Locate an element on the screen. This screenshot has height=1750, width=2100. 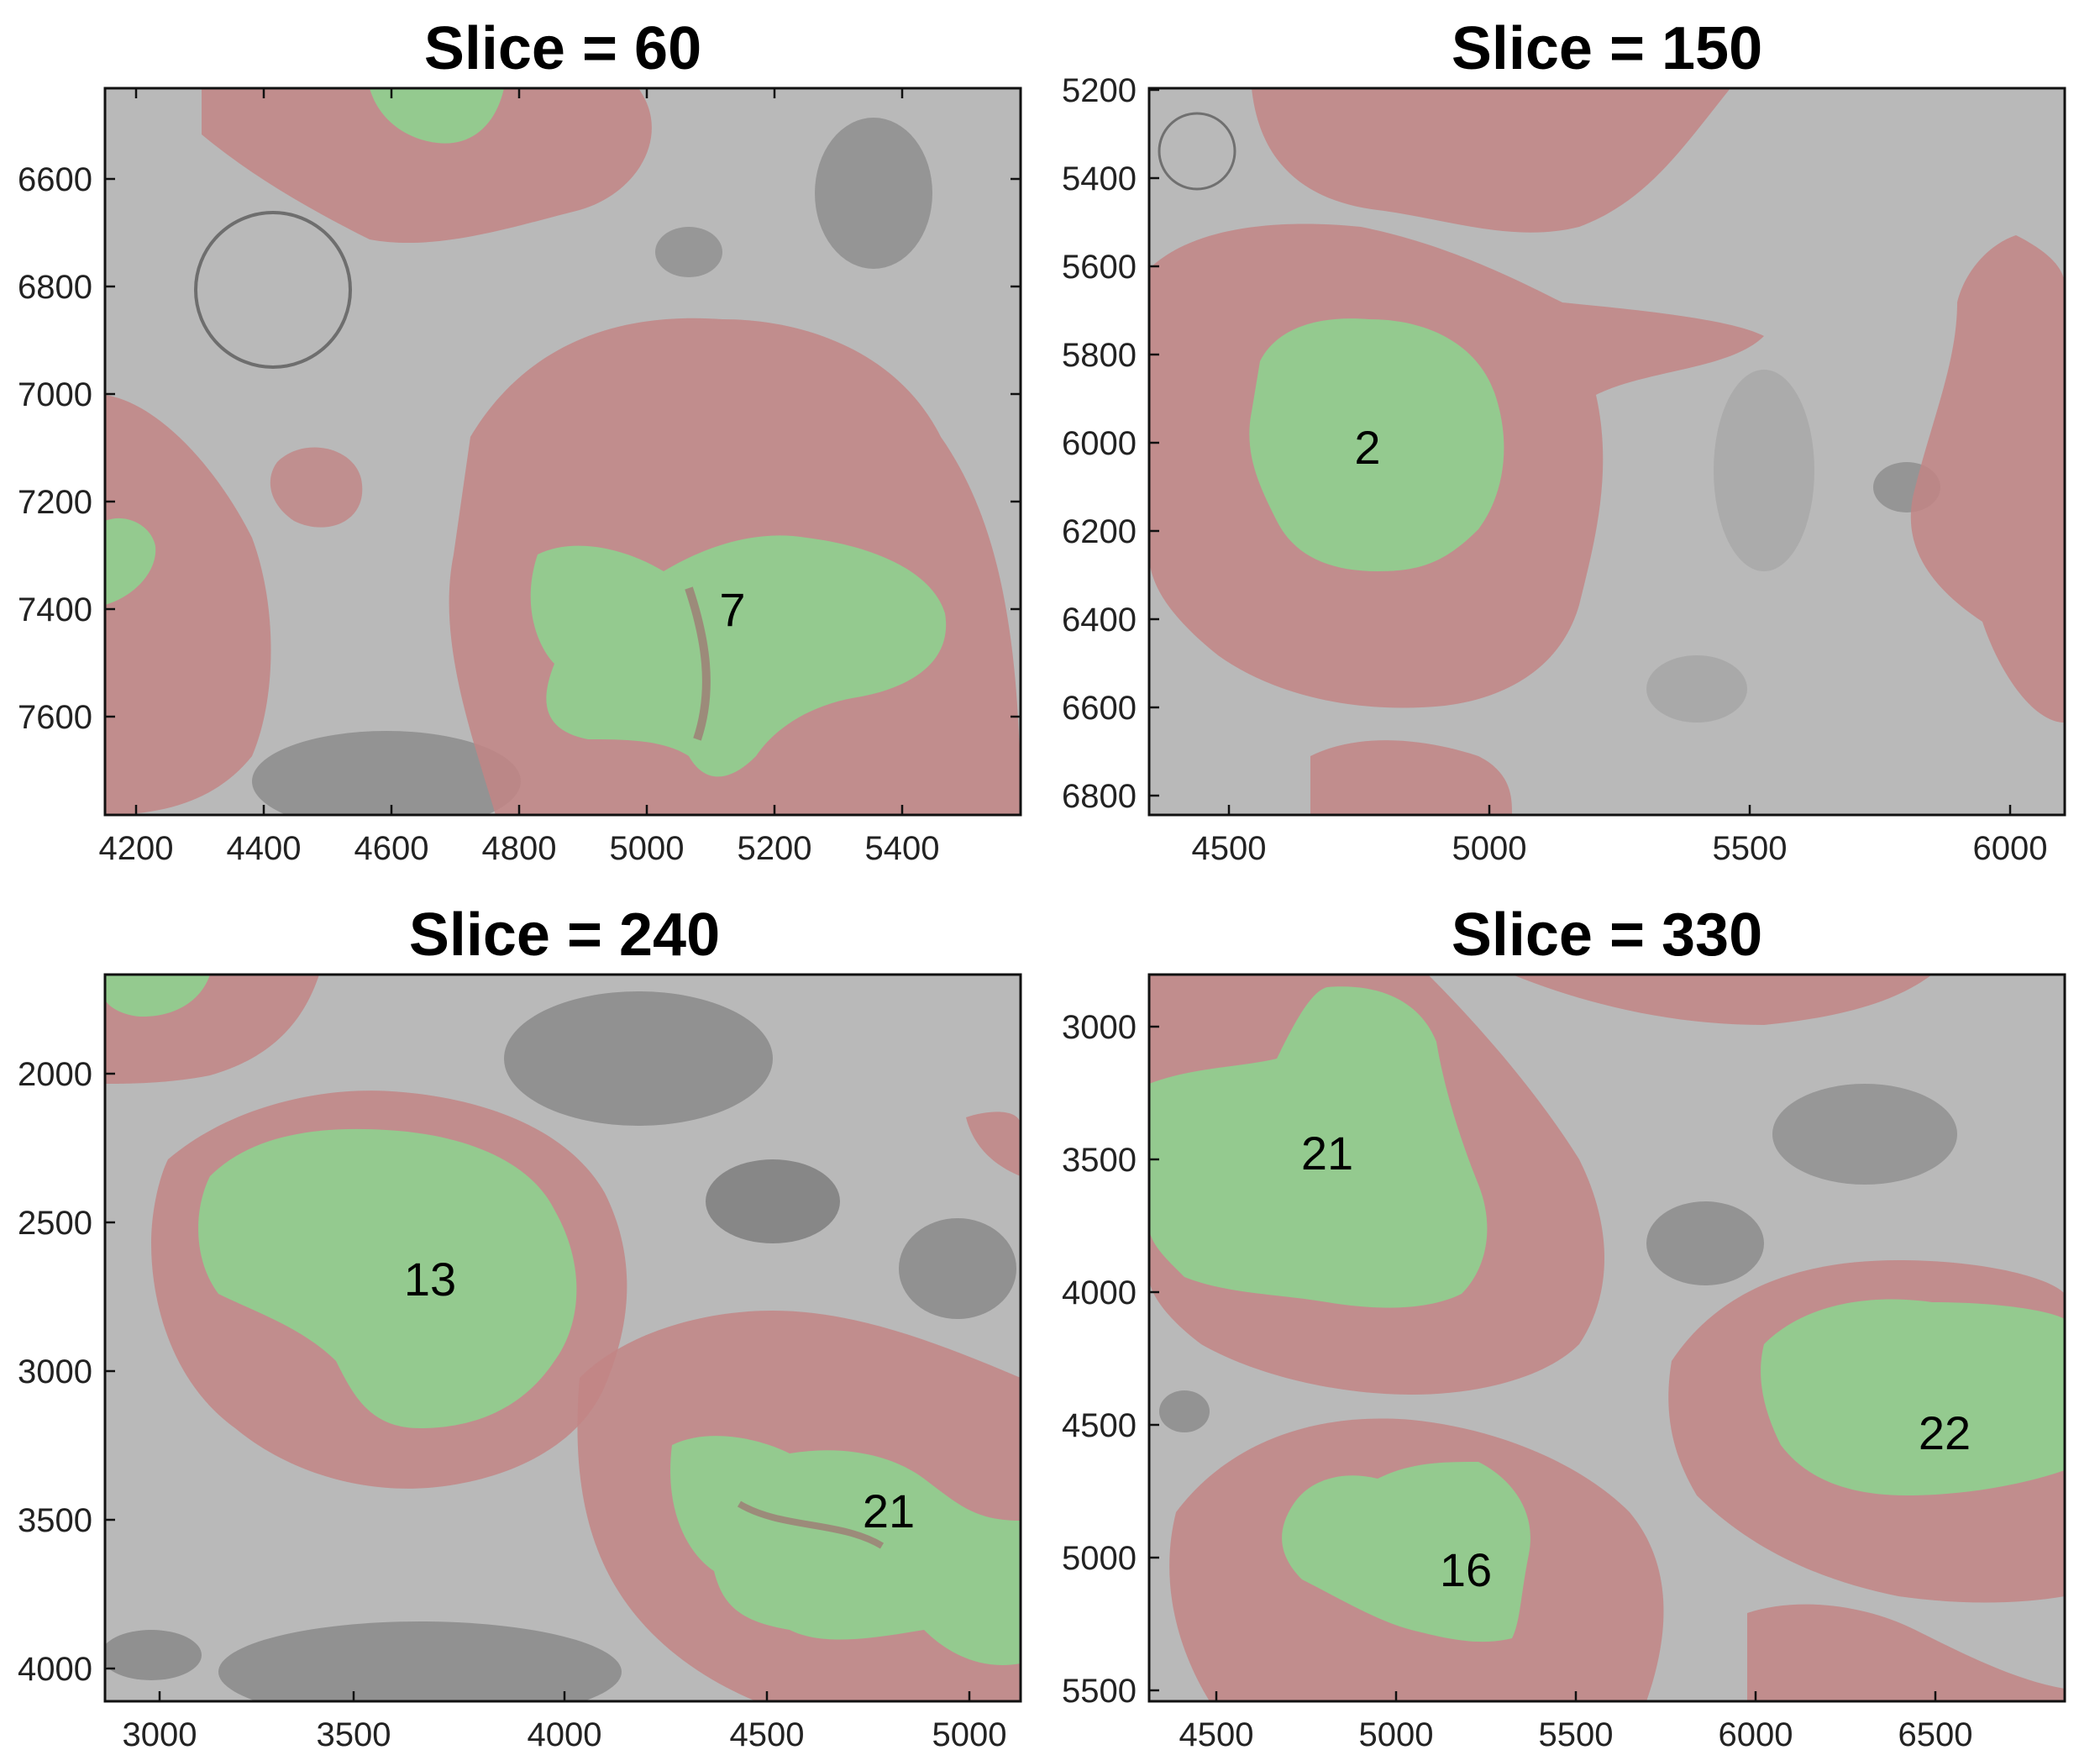
x-ticks: 3000 3500 4000 4500 5000 is located at coordinates (565, 1721).